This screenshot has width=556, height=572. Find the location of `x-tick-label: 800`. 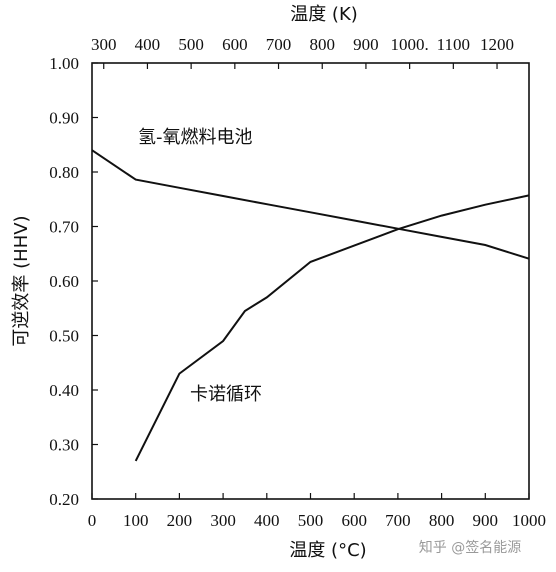

x-tick-label: 800 is located at coordinates (442, 520).